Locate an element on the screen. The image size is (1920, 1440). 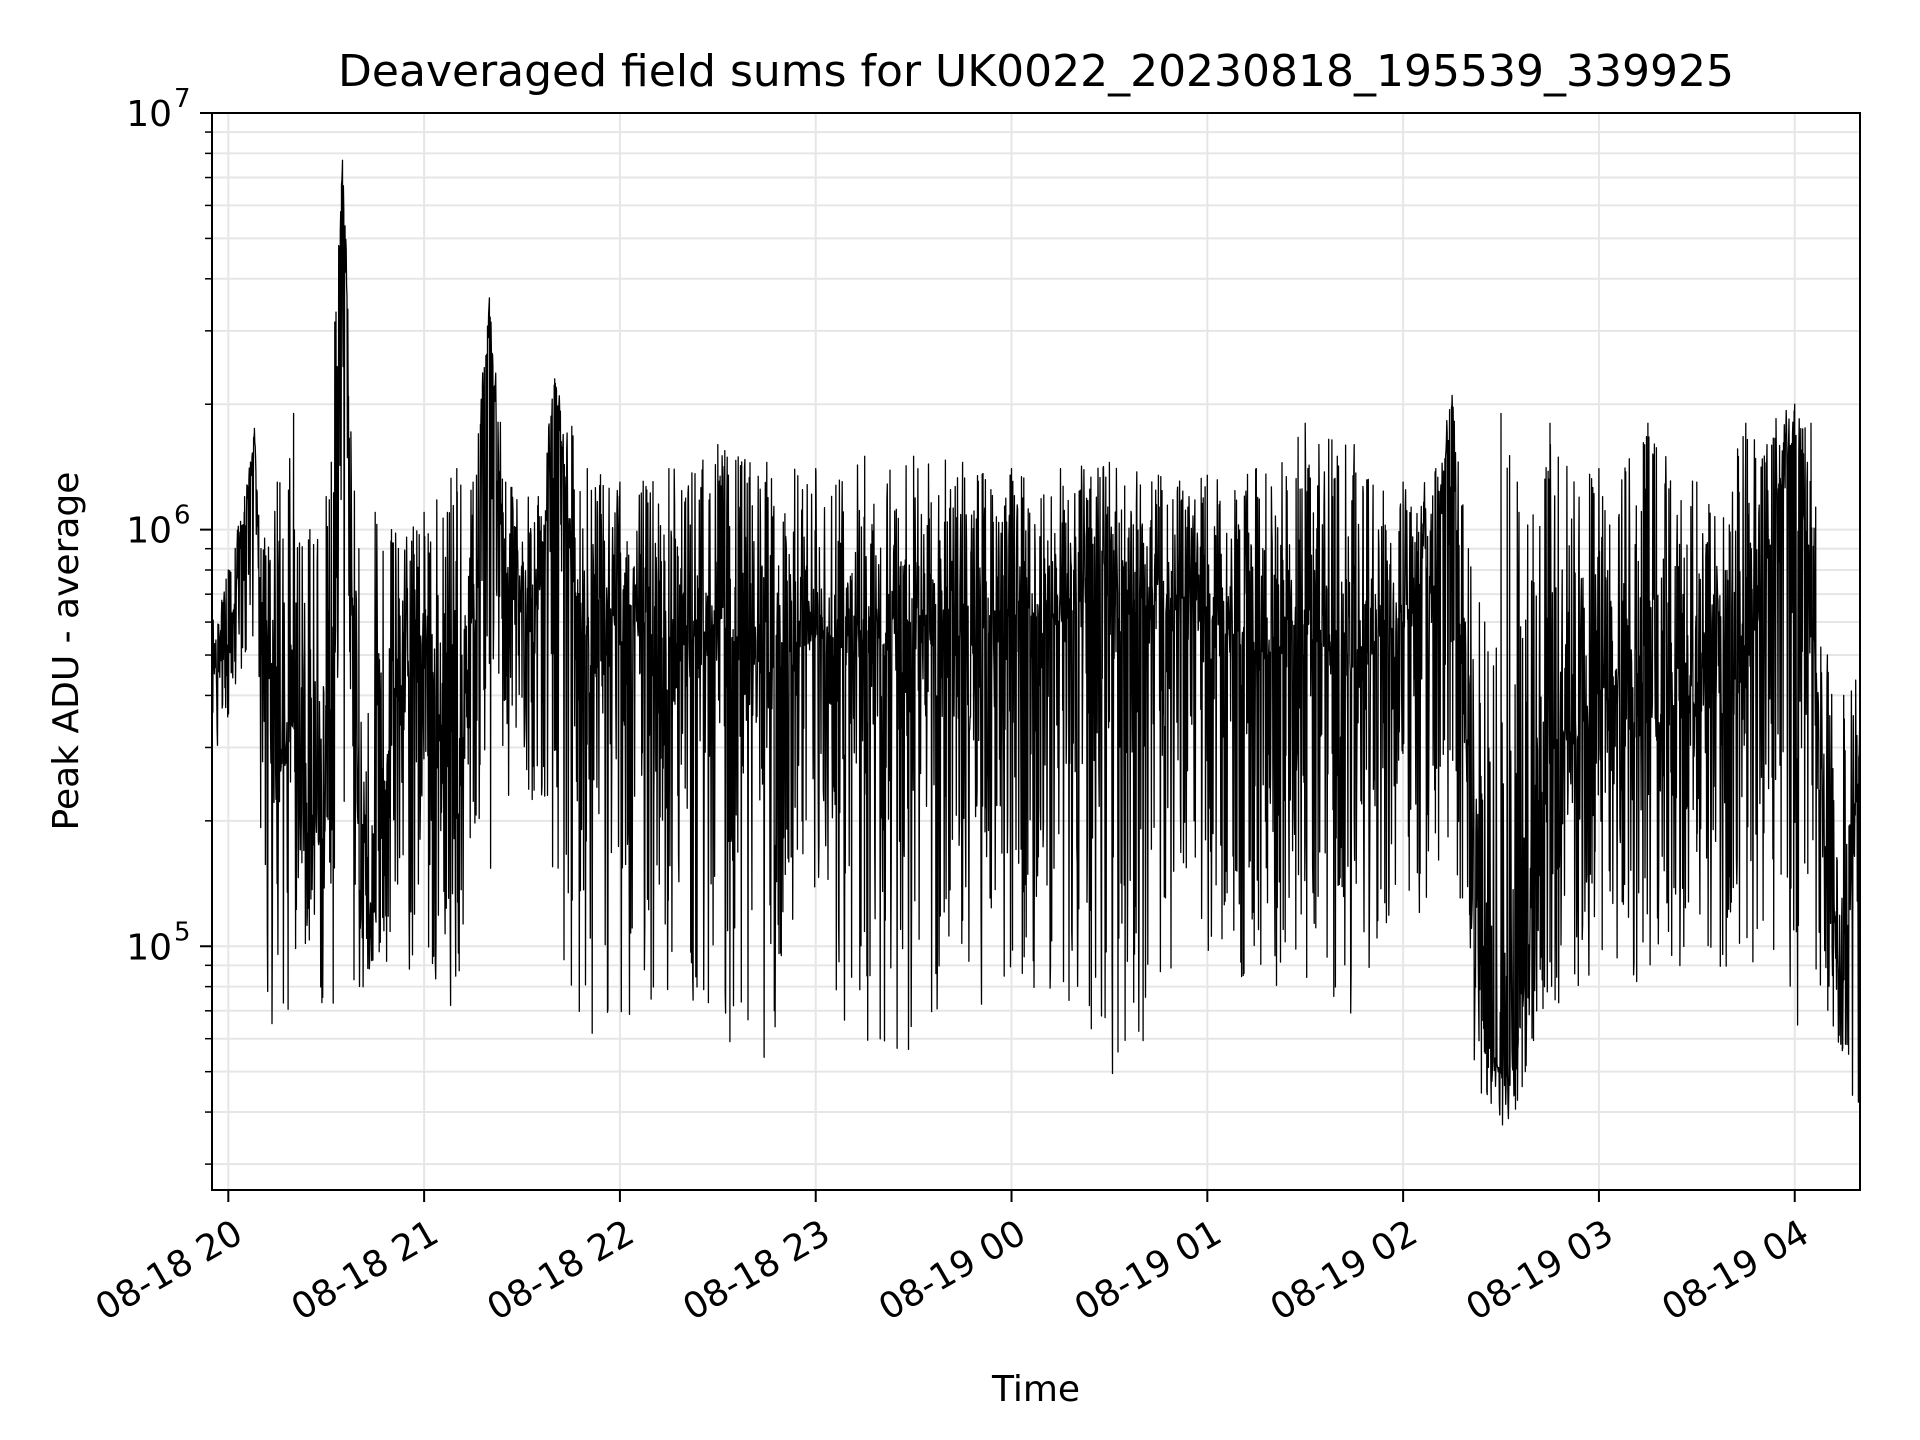
y-tick-label-exponent: 5 is located at coordinates (182, 932).